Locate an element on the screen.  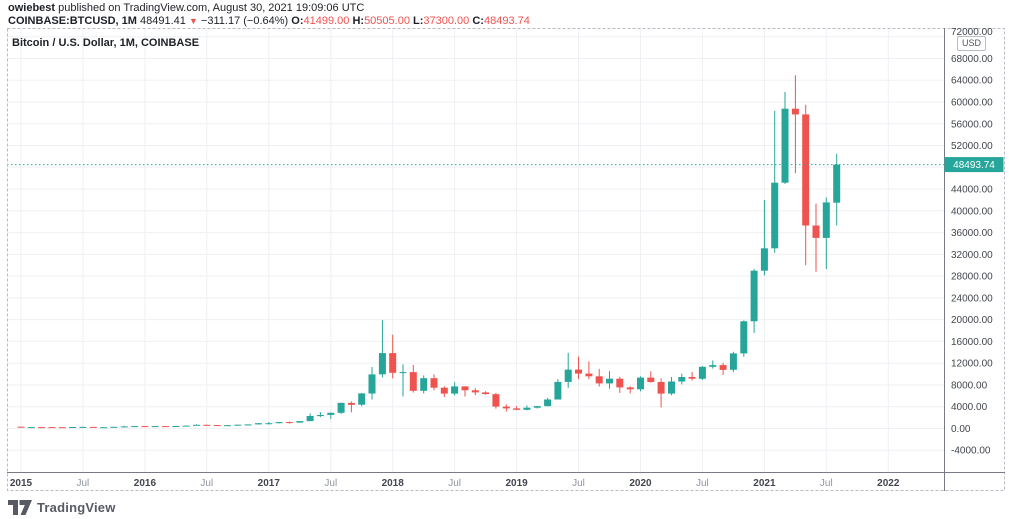
svg-text: 64000.00 is located at coordinates (972, 81).